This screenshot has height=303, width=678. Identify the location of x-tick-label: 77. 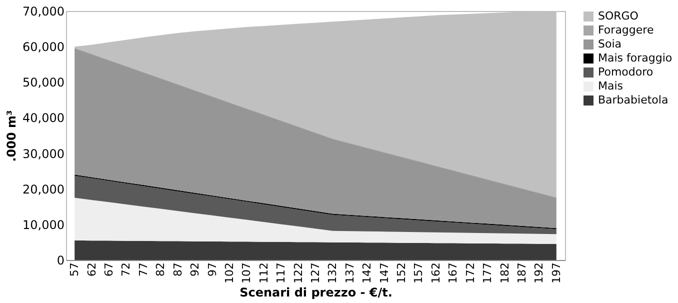
(143, 269).